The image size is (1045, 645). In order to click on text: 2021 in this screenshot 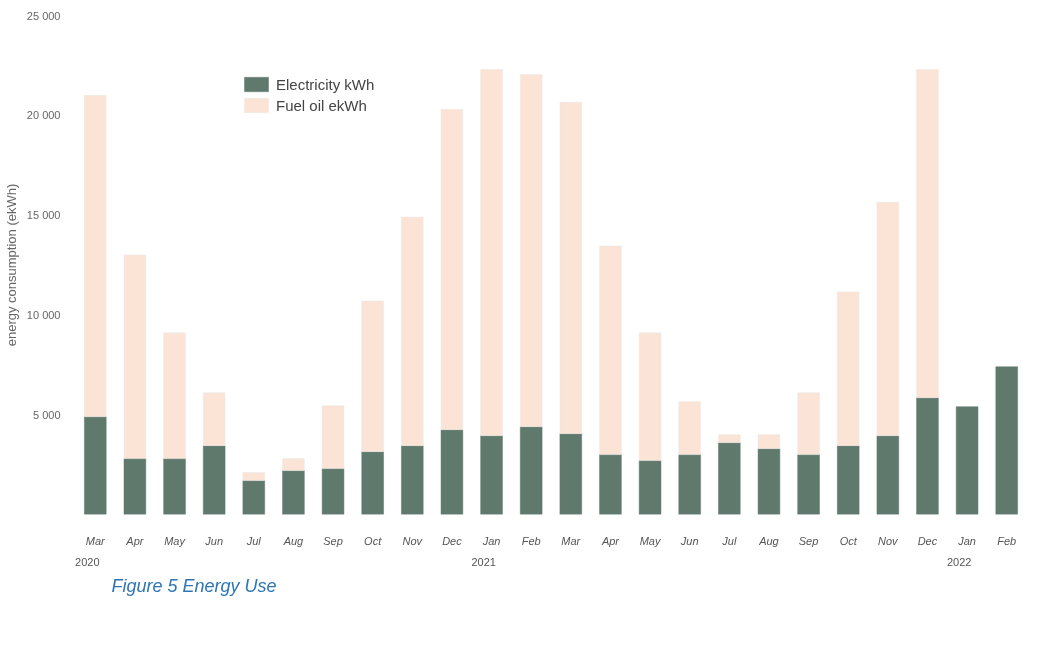, I will do `click(483, 561)`.